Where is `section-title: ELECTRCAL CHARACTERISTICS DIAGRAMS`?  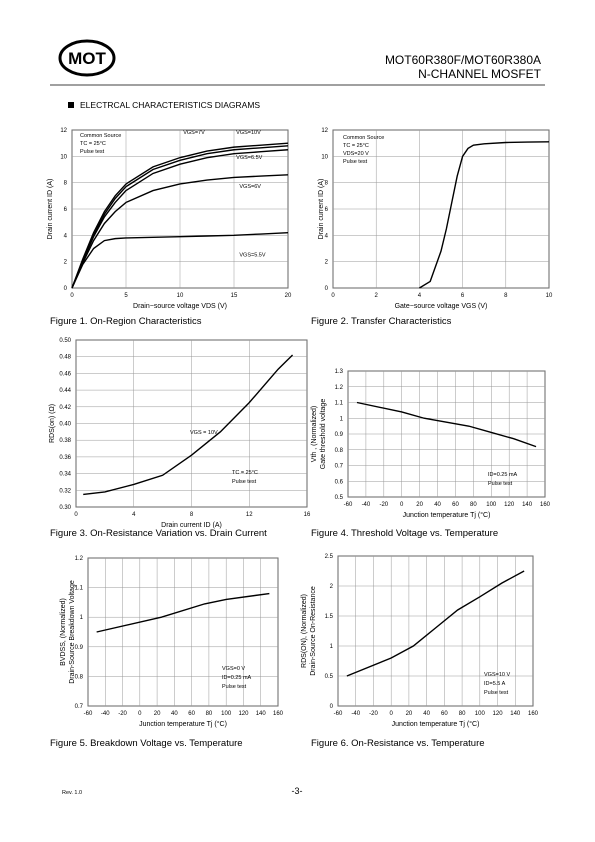
section-title: ELECTRCAL CHARACTERISTICS DIAGRAMS is located at coordinates (170, 105).